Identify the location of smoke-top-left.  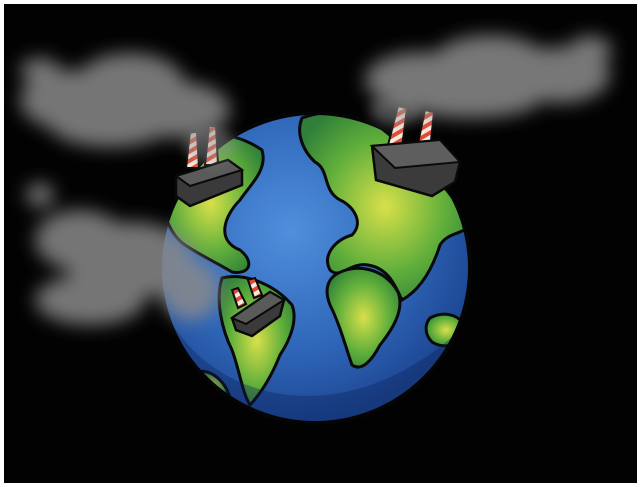
(125, 100).